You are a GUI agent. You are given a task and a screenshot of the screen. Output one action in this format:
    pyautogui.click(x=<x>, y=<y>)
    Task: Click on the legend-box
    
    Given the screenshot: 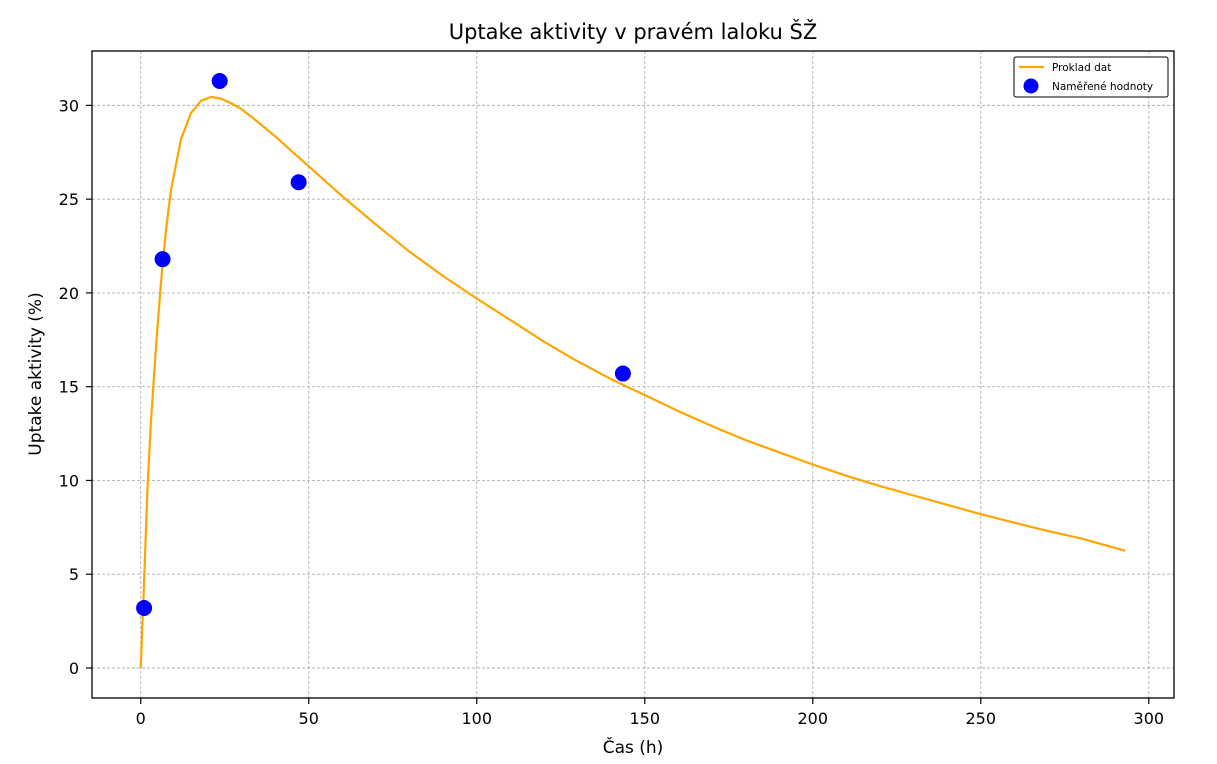 What is the action you would take?
    pyautogui.click(x=1091, y=77)
    